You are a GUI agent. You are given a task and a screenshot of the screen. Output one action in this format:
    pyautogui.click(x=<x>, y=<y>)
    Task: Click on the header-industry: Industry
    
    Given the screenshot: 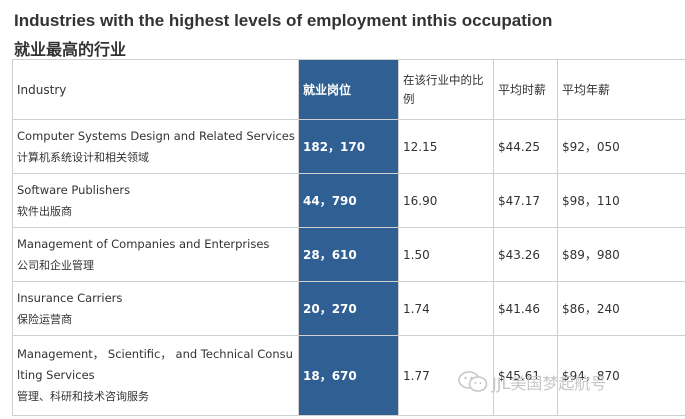 What is the action you would take?
    pyautogui.click(x=155, y=89)
    